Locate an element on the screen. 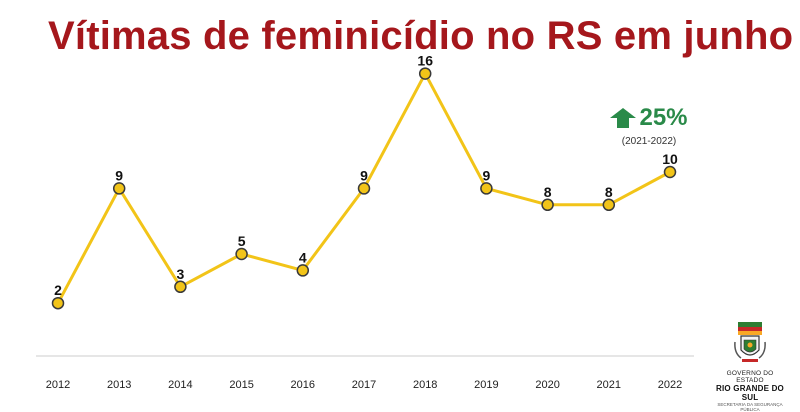 The width and height of the screenshot is (800, 412). chart-title: Vítimas de feminicídio no RS em junho is located at coordinates (421, 36).